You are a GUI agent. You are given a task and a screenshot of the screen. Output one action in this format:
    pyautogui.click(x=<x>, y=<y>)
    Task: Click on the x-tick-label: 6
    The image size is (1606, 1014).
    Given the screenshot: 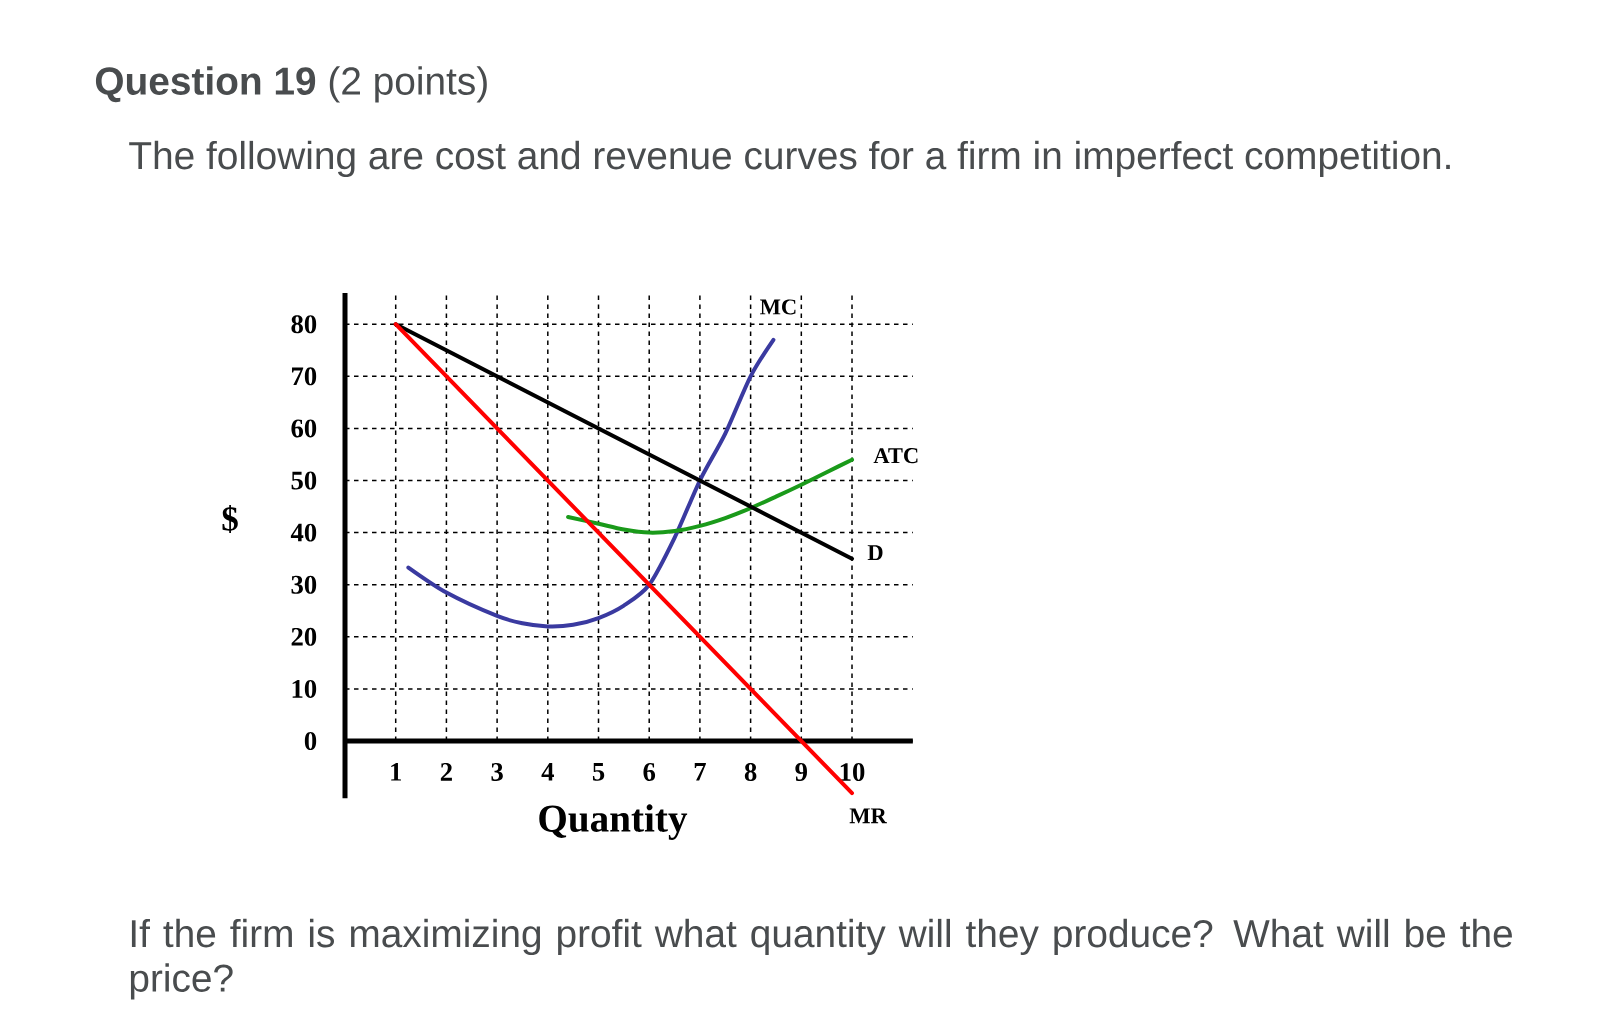 What is the action you would take?
    pyautogui.click(x=649, y=772)
    